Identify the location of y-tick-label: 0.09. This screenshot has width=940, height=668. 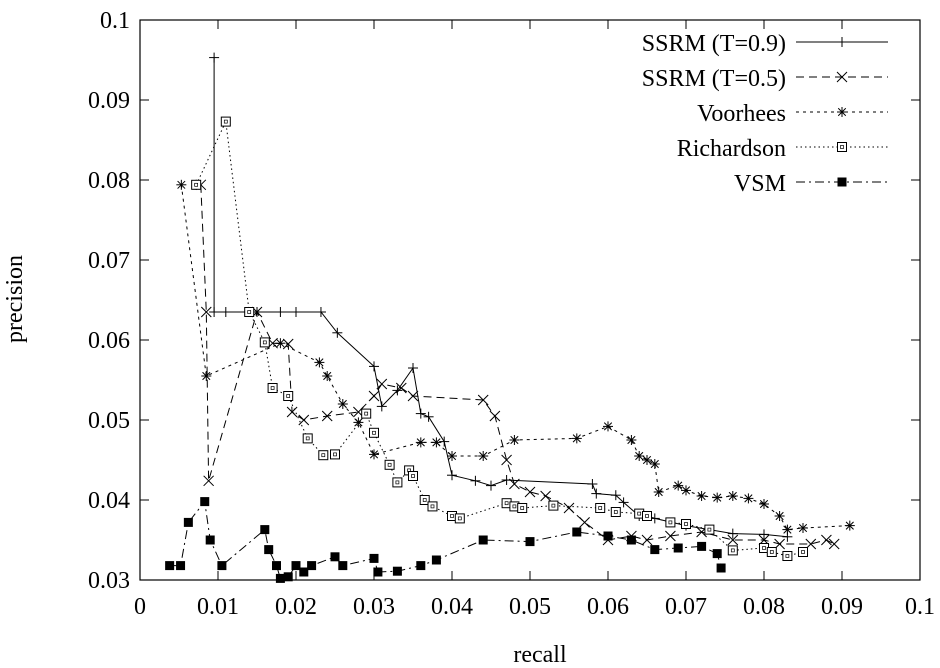
(109, 101).